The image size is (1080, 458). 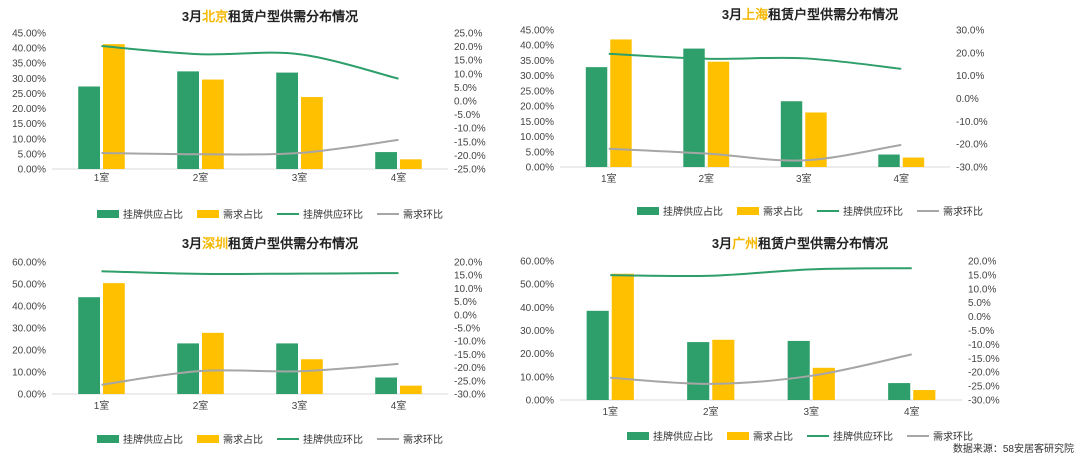 What do you see at coordinates (270, 213) in the screenshot?
I see `chart-legend: 挂牌供应占比 需求占比 挂牌供应环比 需求环比` at bounding box center [270, 213].